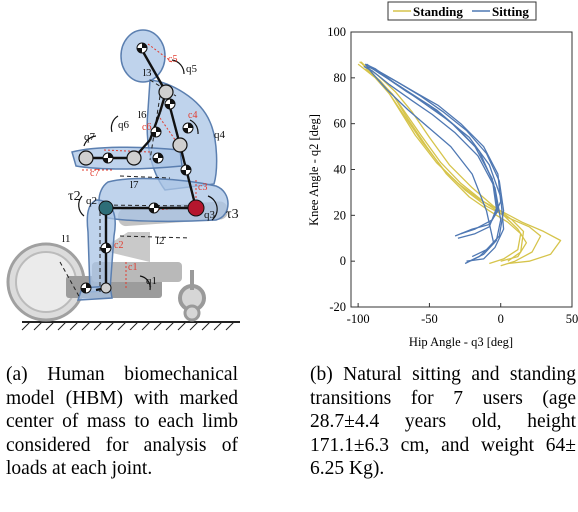 The width and height of the screenshot is (578, 512). Describe the element at coordinates (66, 239) in the screenshot. I see `label-l1: l1` at that location.